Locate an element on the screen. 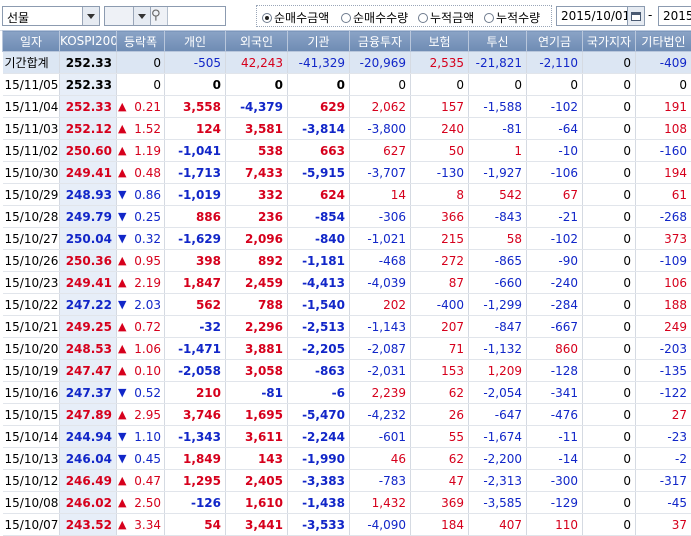 The height and width of the screenshot is (536, 691). column-header: 국가지자 is located at coordinates (609, 41).